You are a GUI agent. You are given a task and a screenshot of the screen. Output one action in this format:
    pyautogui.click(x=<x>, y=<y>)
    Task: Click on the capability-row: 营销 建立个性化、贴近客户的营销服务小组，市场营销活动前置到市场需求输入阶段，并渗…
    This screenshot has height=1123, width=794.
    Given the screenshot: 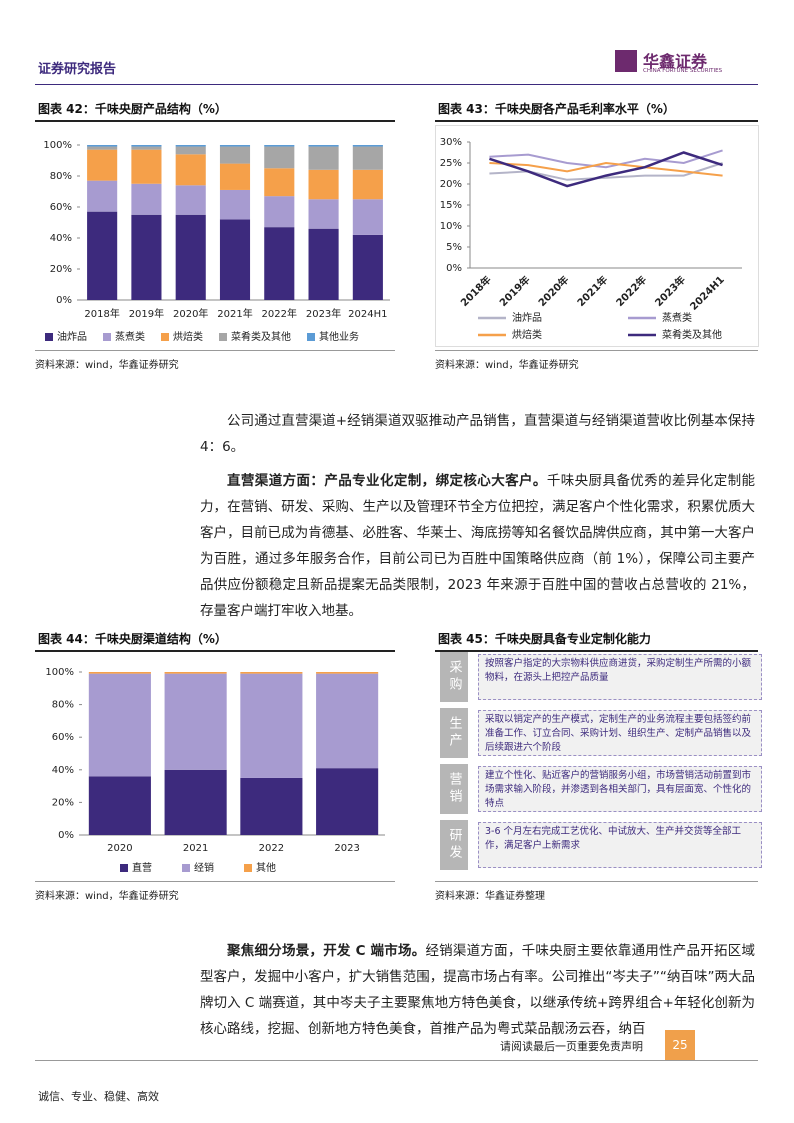 What is the action you would take?
    pyautogui.click(x=601, y=789)
    